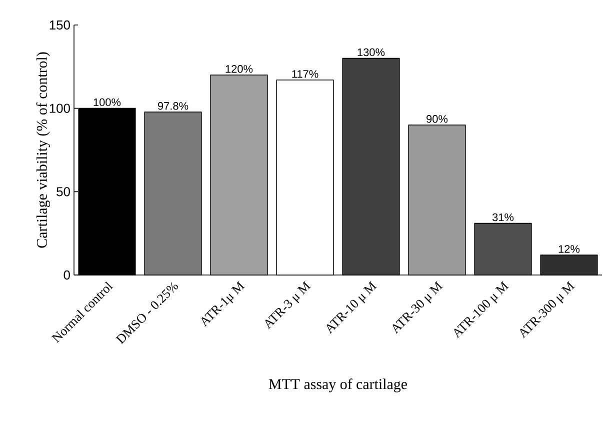 The height and width of the screenshot is (425, 603). What do you see at coordinates (503, 217) in the screenshot?
I see `data-label: 31%` at bounding box center [503, 217].